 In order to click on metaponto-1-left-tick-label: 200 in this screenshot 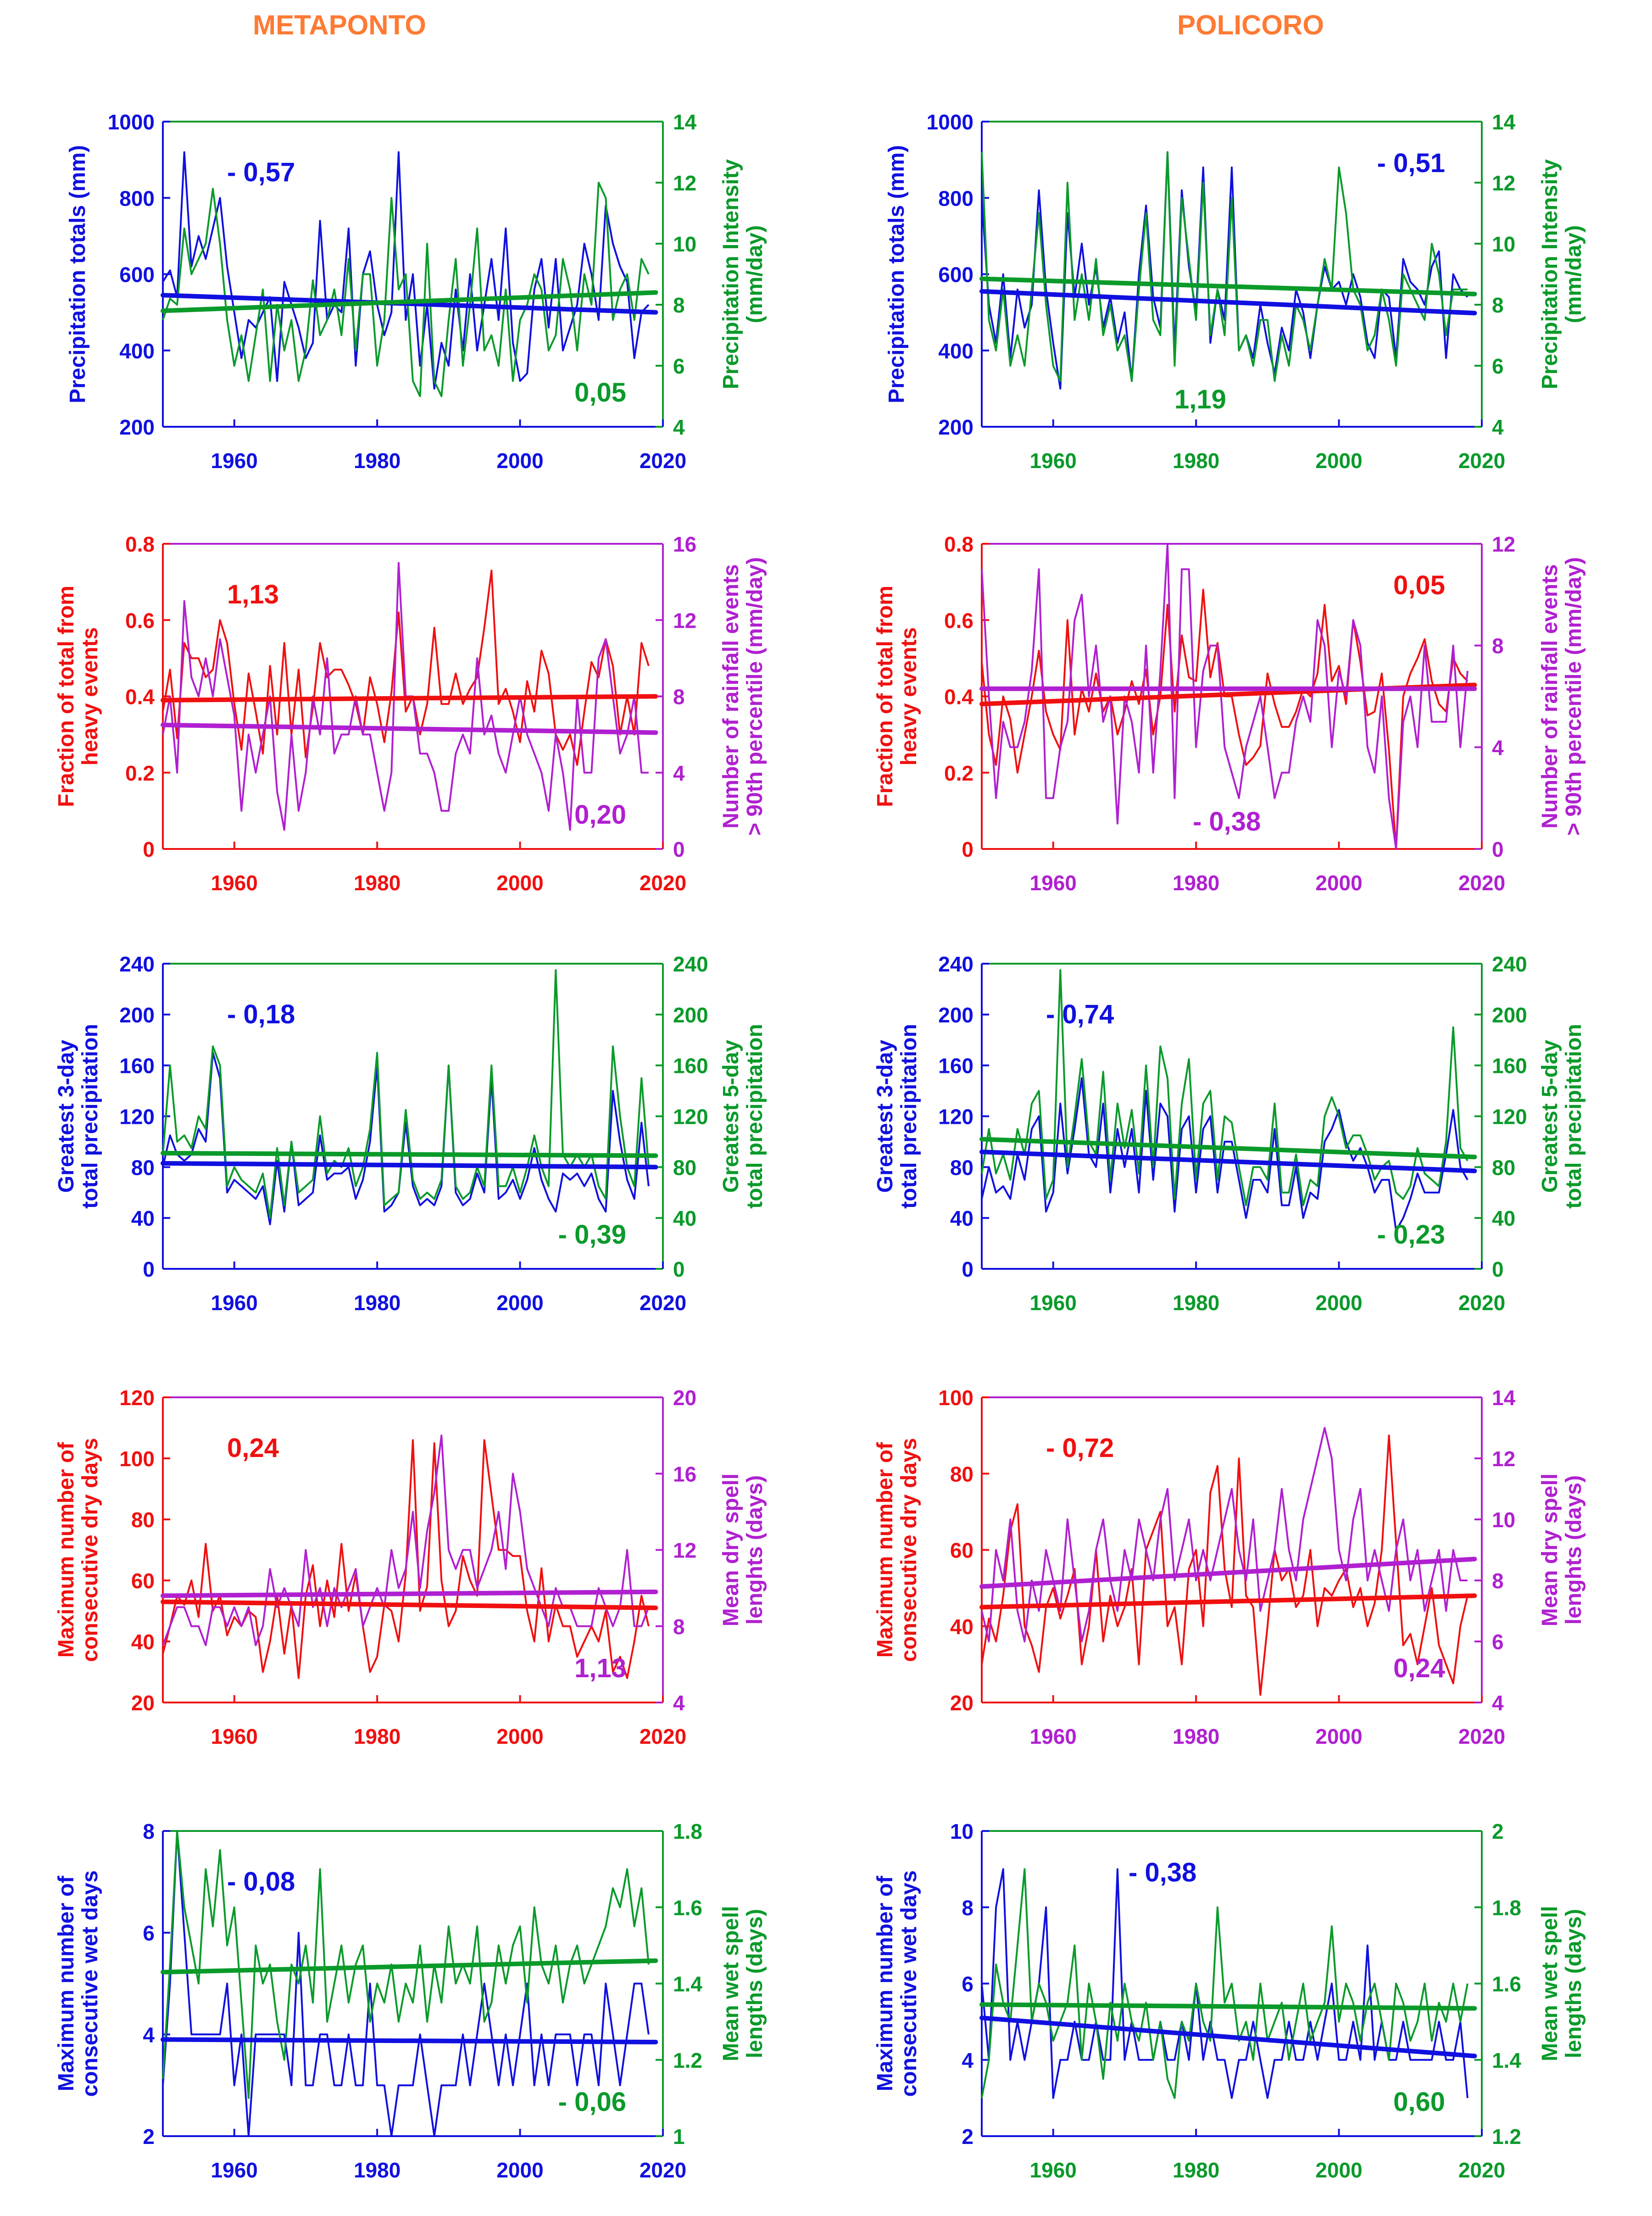, I will do `click(137, 427)`.